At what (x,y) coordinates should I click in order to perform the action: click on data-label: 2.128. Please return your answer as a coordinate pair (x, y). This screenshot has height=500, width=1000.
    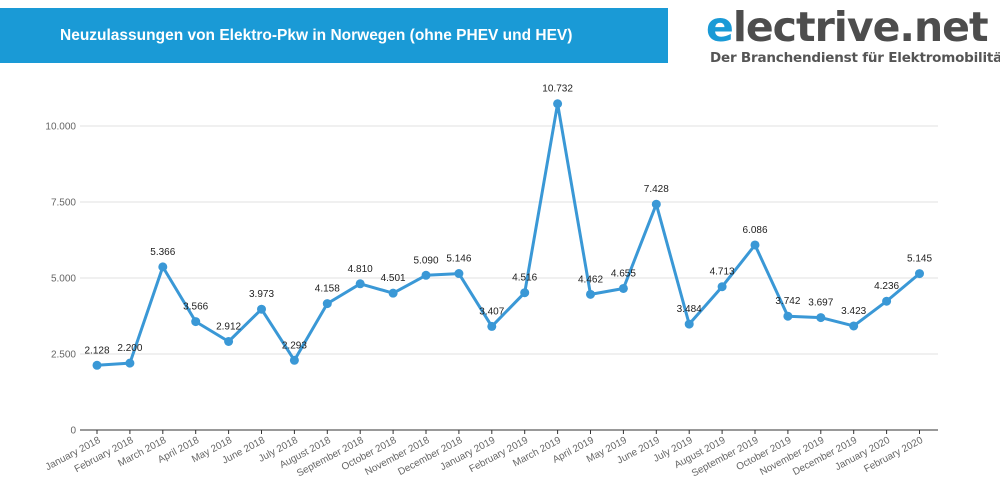
    Looking at the image, I should click on (96, 350).